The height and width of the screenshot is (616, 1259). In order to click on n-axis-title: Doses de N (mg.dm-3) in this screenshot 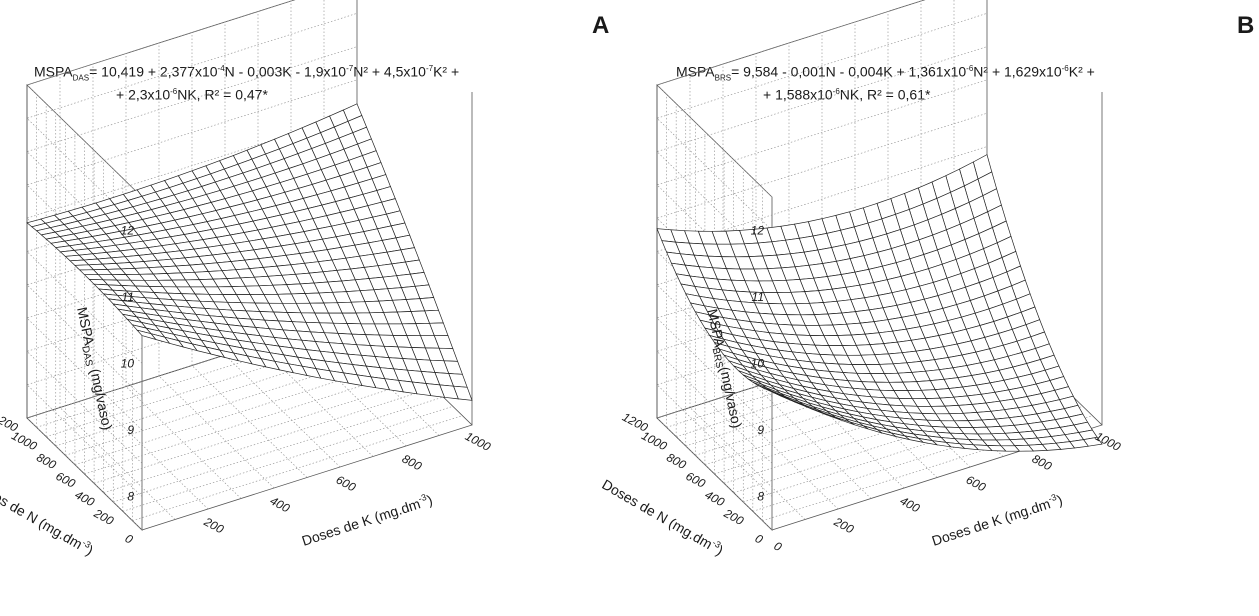, I will do `click(48, 516)`.